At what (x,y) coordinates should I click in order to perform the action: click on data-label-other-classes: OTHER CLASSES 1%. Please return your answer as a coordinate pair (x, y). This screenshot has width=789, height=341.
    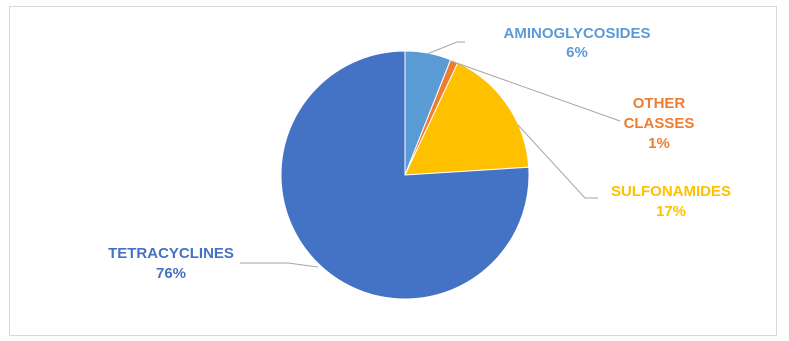
    Looking at the image, I should click on (659, 123).